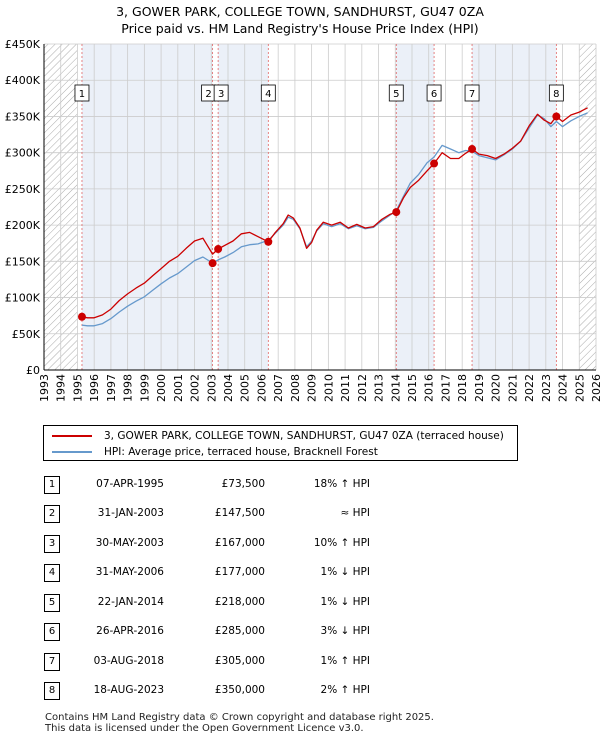 The height and width of the screenshot is (740, 600). What do you see at coordinates (23, 44) in the screenshot?
I see `y-tick-label: £450K` at bounding box center [23, 44].